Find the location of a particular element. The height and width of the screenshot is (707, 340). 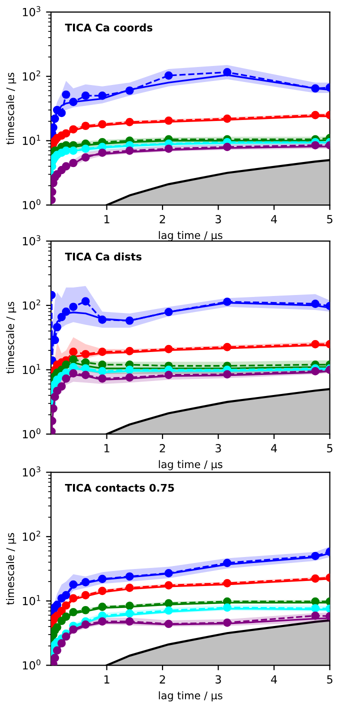

text: TICA Ca coords is located at coordinates (108, 27).